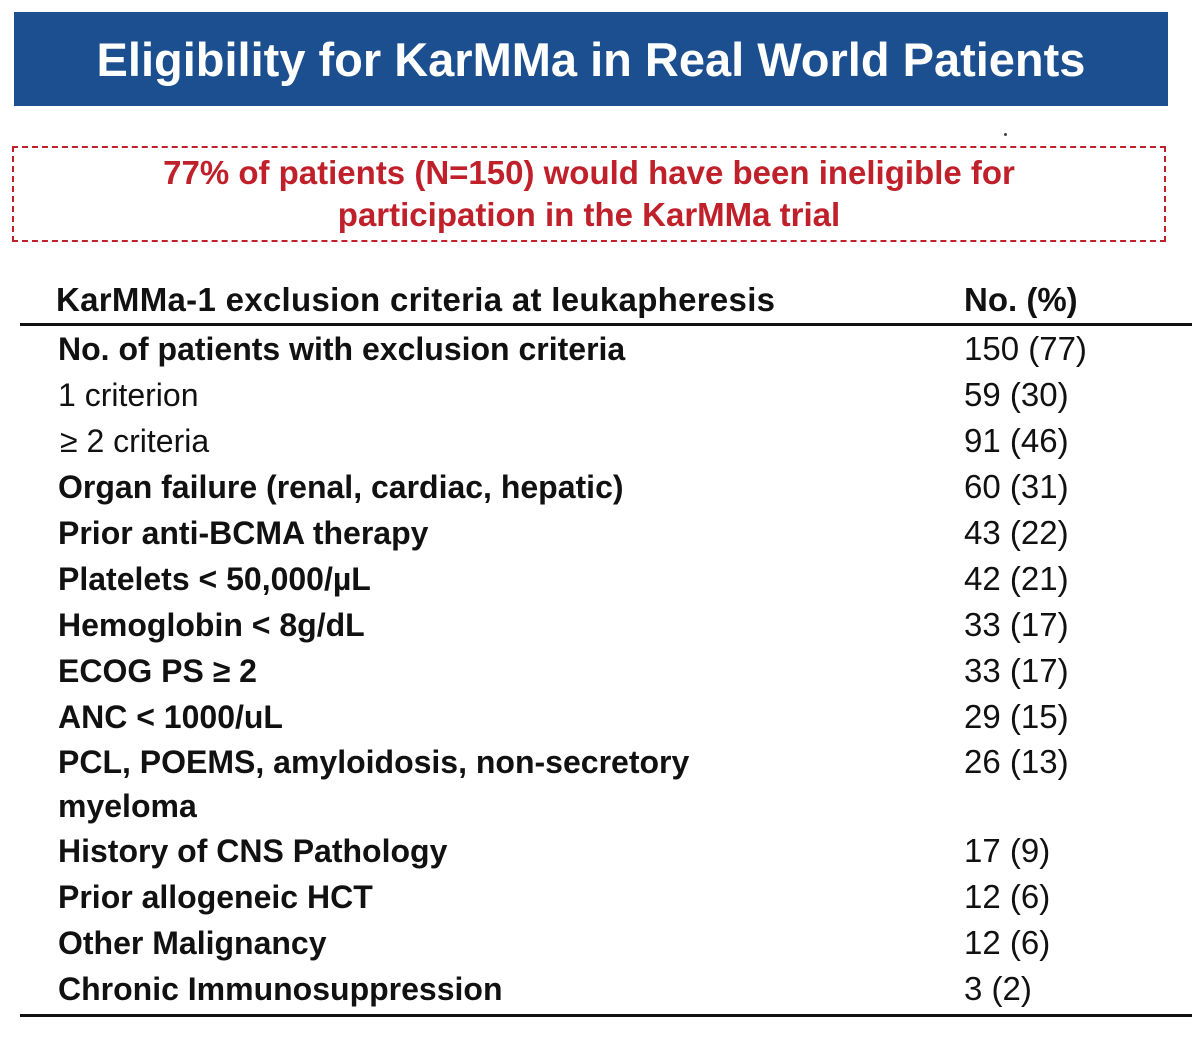 Image resolution: width=1200 pixels, height=1064 pixels. I want to click on table-row: Chronic Immunosuppression 3 (2), so click(606, 989).